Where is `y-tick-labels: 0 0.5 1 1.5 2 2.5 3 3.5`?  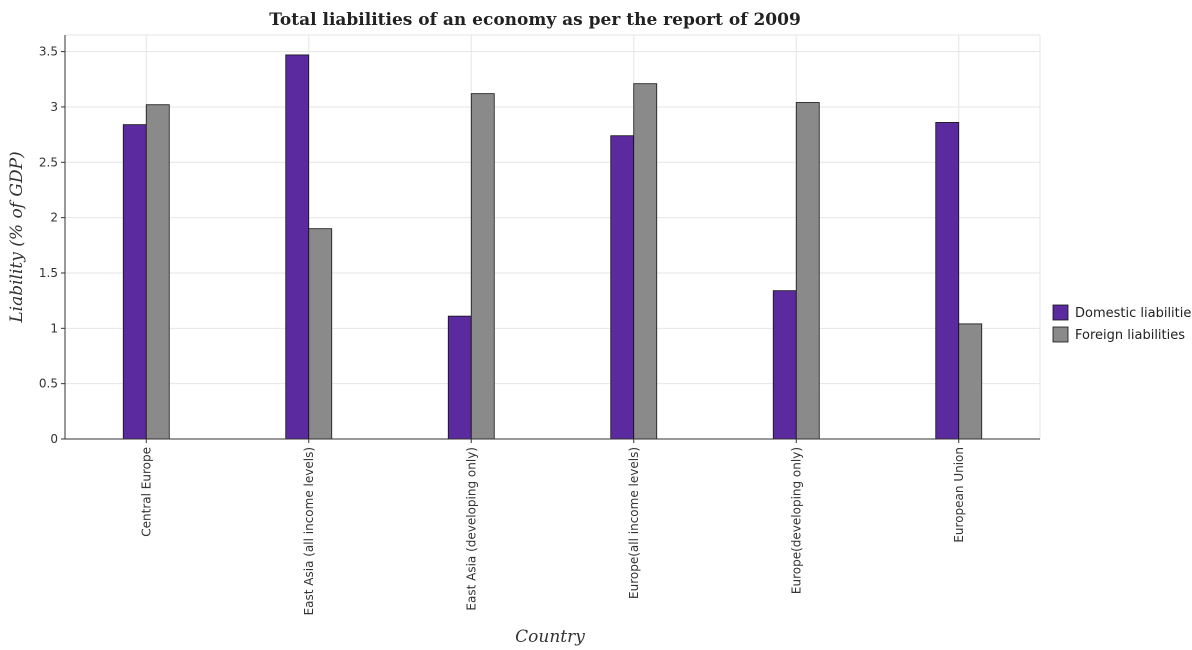
y-tick-labels: 0 0.5 1 1.5 2 2.5 3 3.5 is located at coordinates (48, 245).